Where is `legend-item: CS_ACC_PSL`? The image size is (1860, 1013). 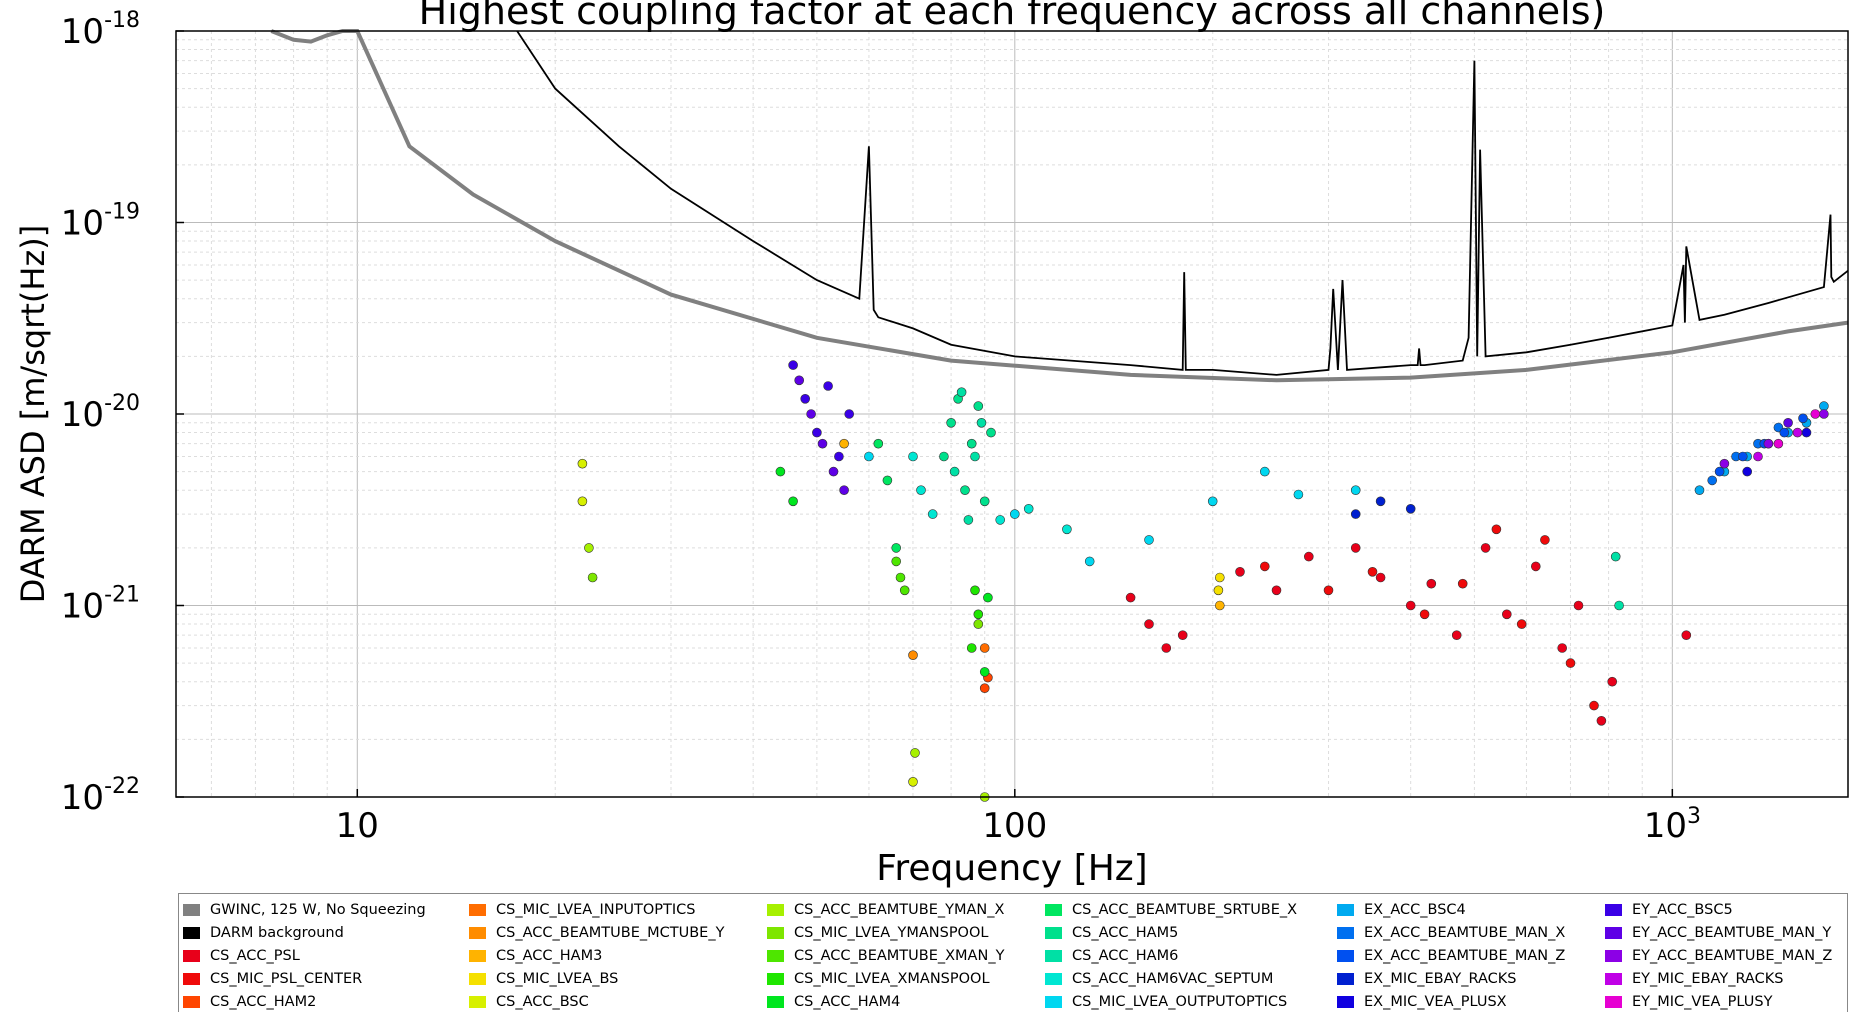 legend-item: CS_ACC_PSL is located at coordinates (304, 955).